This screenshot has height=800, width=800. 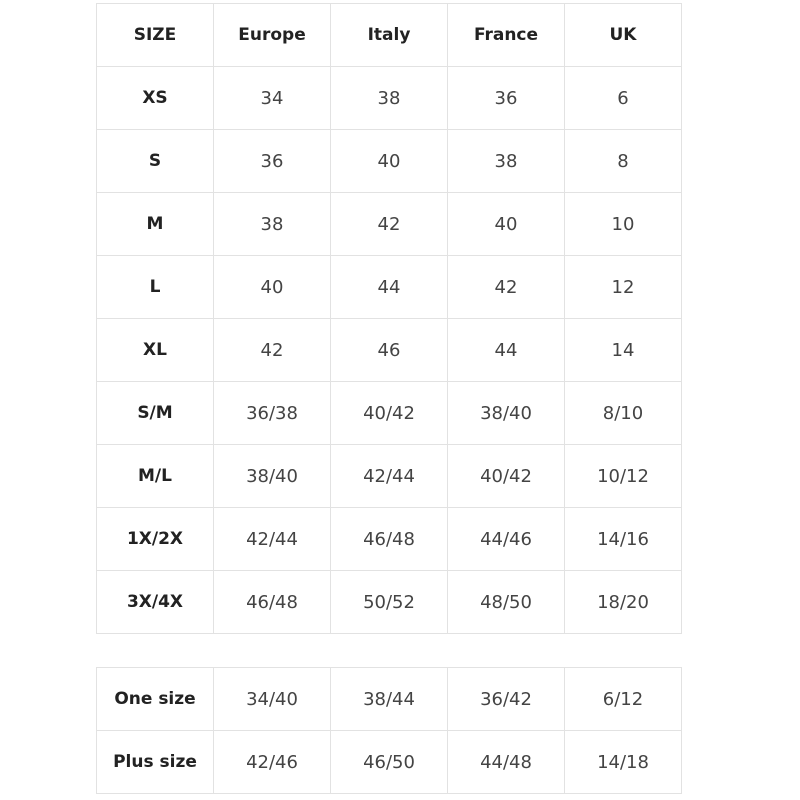 I want to click on size-label-cell: M, so click(x=155, y=224).